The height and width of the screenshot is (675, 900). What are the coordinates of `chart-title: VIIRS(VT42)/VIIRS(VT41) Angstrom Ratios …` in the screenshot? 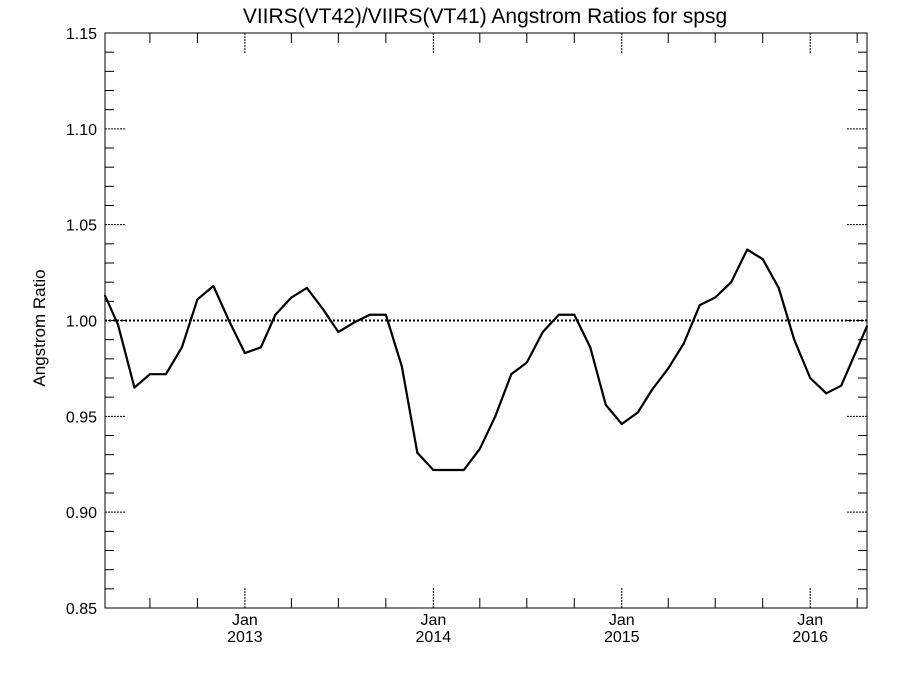 It's located at (485, 16).